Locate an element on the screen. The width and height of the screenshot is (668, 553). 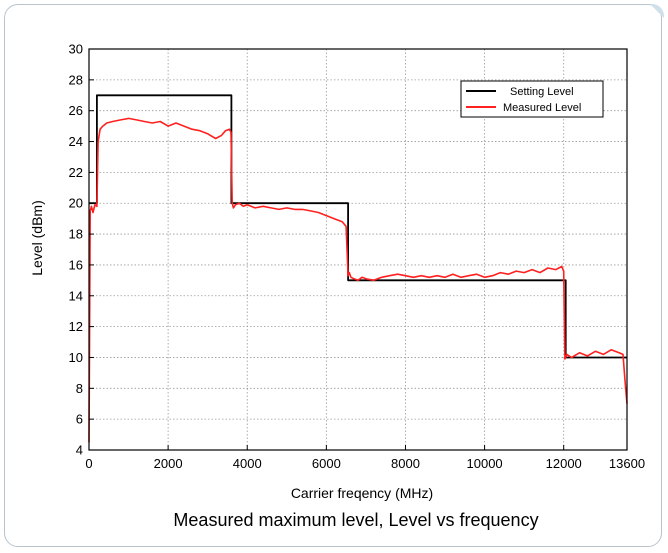
x-axis-label: Carrier freqency (MHz) is located at coordinates (362, 493).